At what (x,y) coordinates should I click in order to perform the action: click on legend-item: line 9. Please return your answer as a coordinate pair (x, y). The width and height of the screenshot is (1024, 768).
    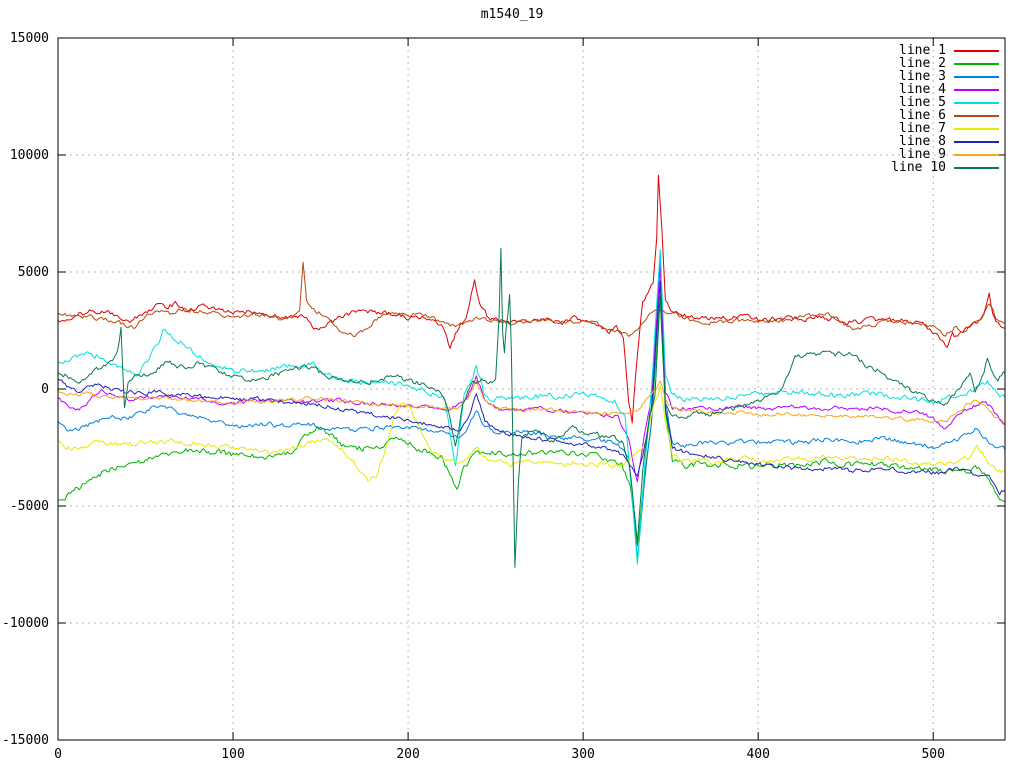
    Looking at the image, I should click on (949, 154).